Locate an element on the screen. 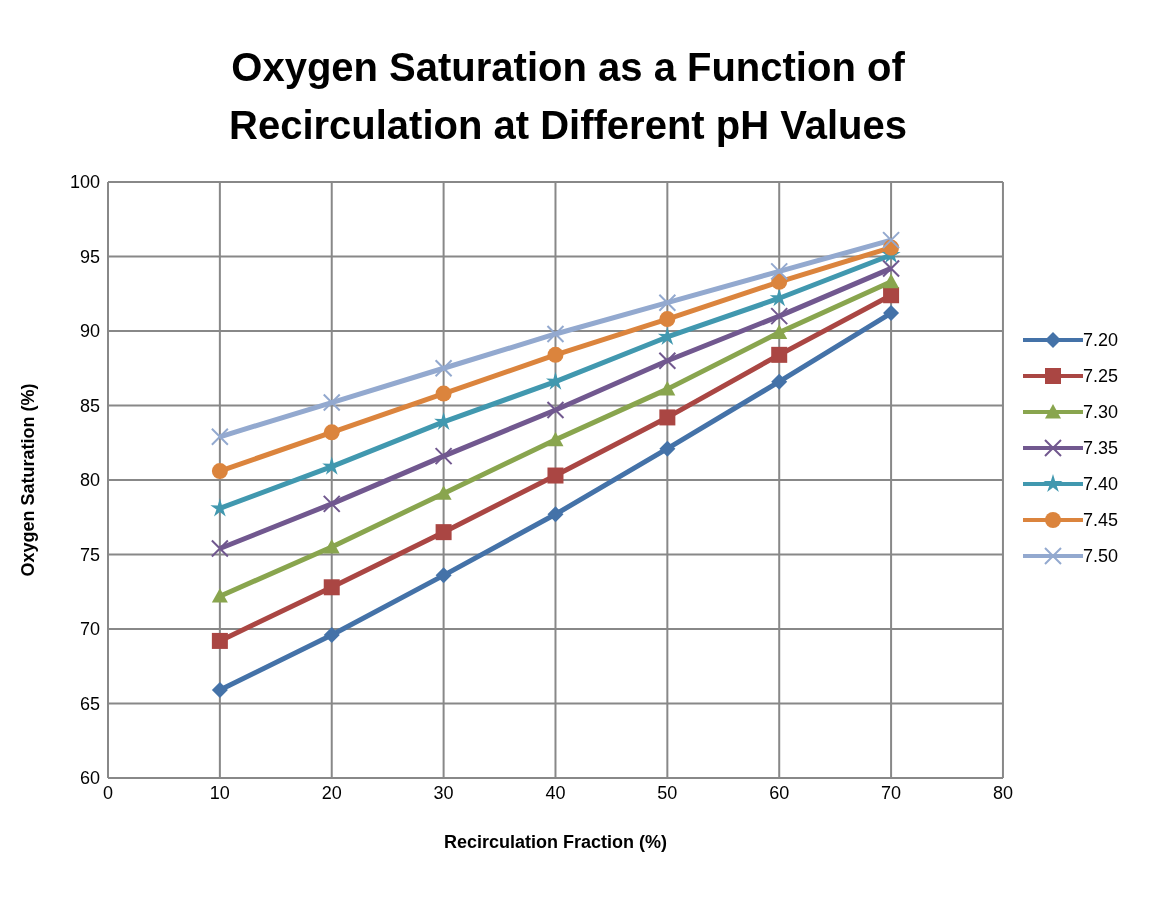 The image size is (1149, 897). legend-label: 7.20 is located at coordinates (1100, 340).